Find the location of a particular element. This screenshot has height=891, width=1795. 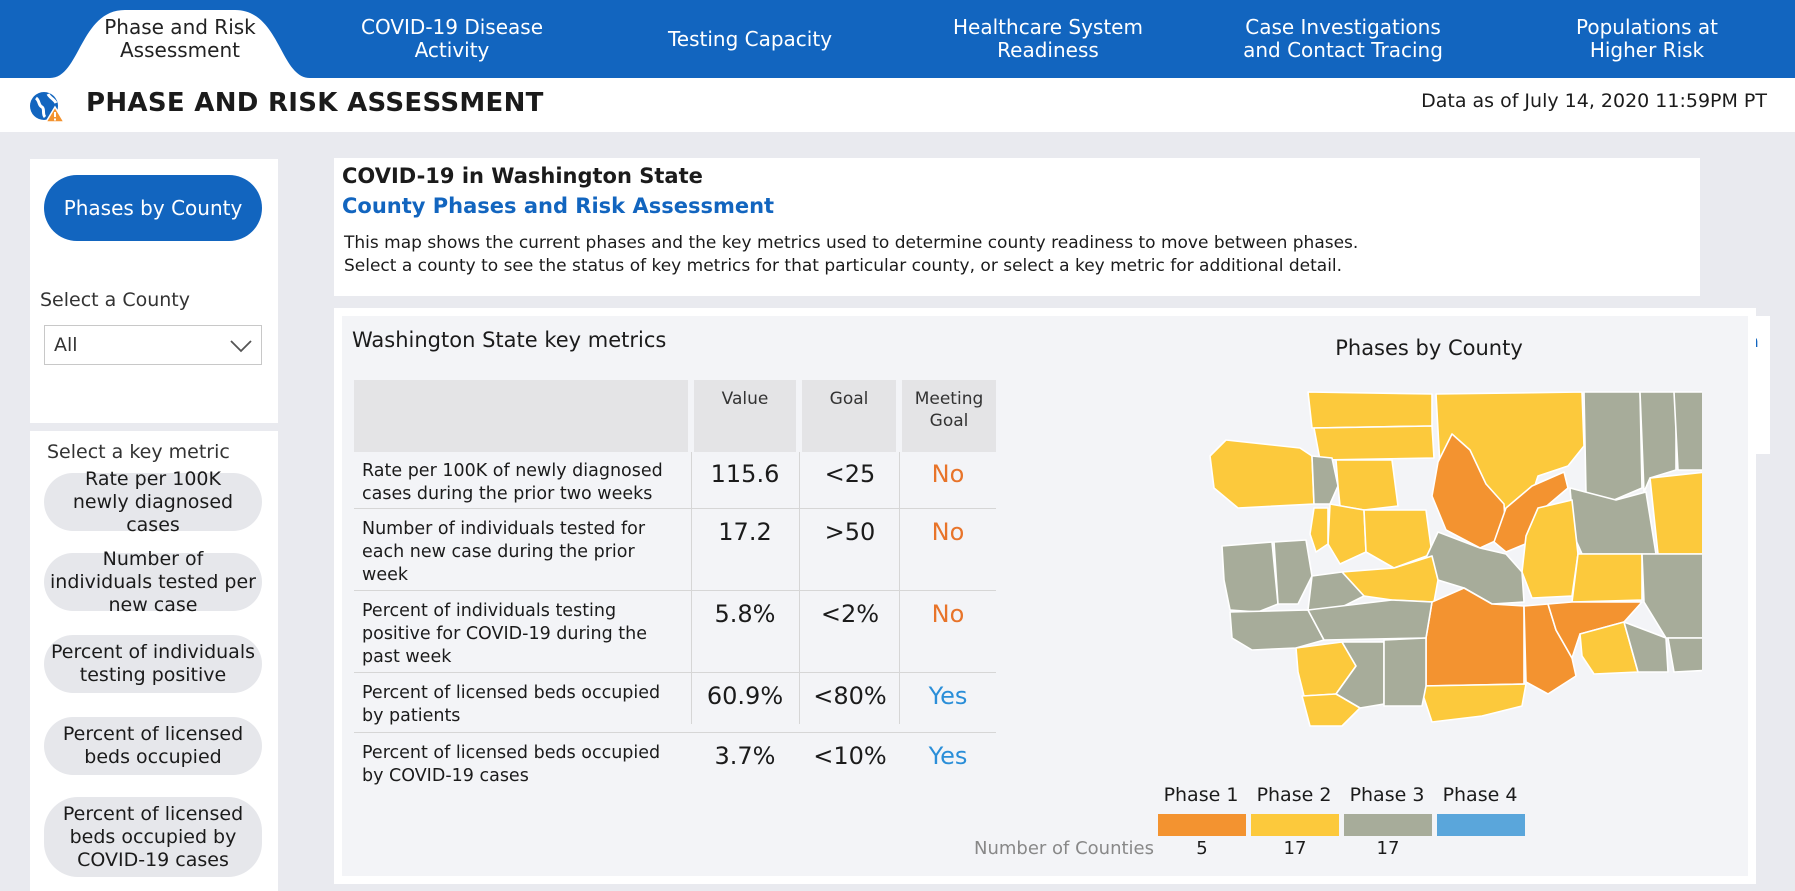

metric-value: 3.7% is located at coordinates (745, 756).